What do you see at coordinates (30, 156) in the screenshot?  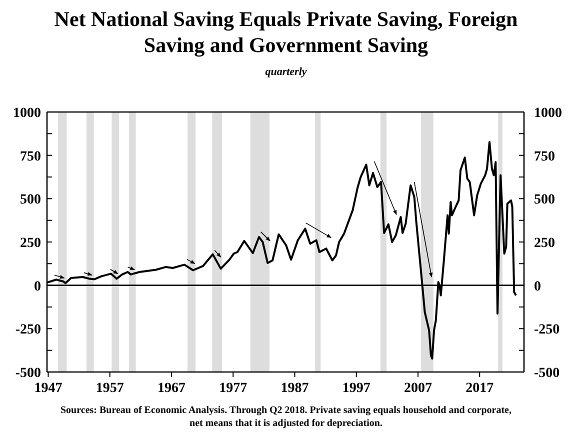 I see `y-tick-label: 750` at bounding box center [30, 156].